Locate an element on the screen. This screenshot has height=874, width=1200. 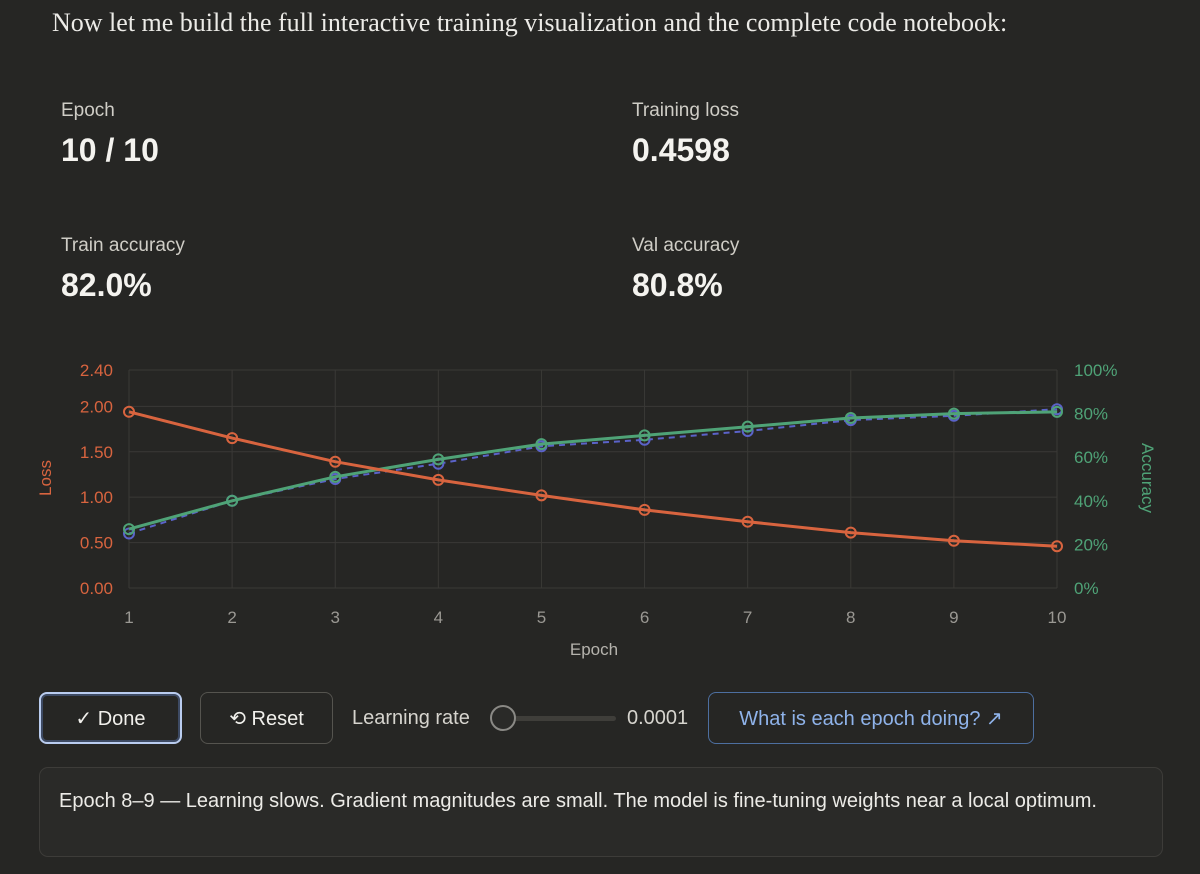
metric-epoch-value: 10 / 10 is located at coordinates (110, 150).